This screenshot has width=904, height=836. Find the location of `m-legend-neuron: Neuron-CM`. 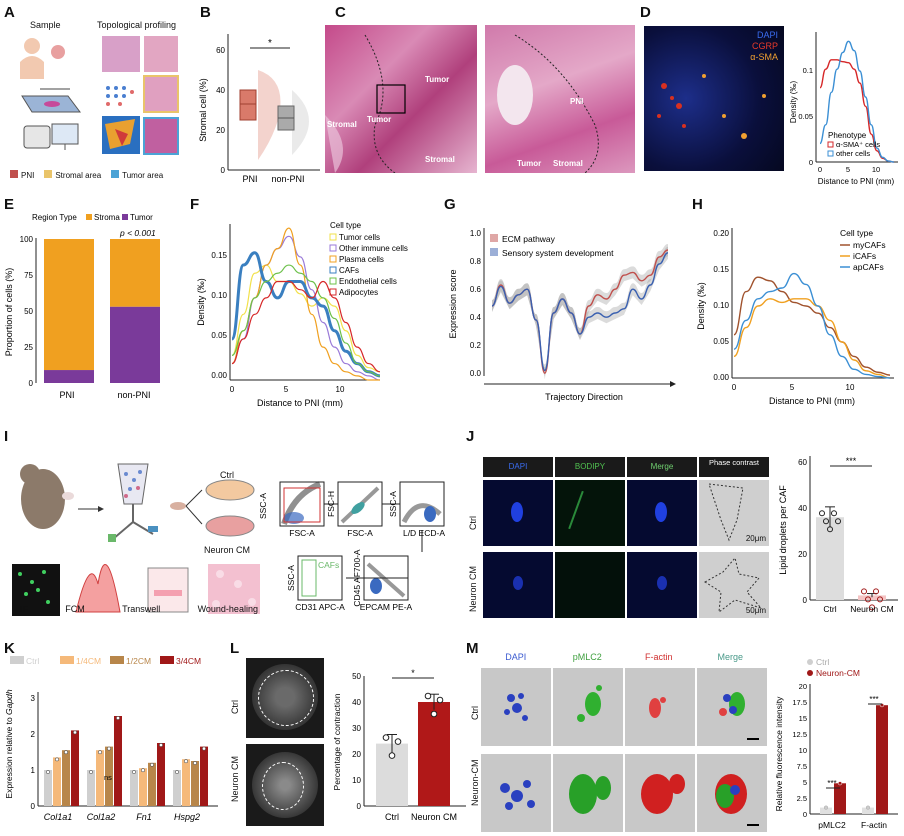

m-legend-neuron: Neuron-CM is located at coordinates (838, 673).